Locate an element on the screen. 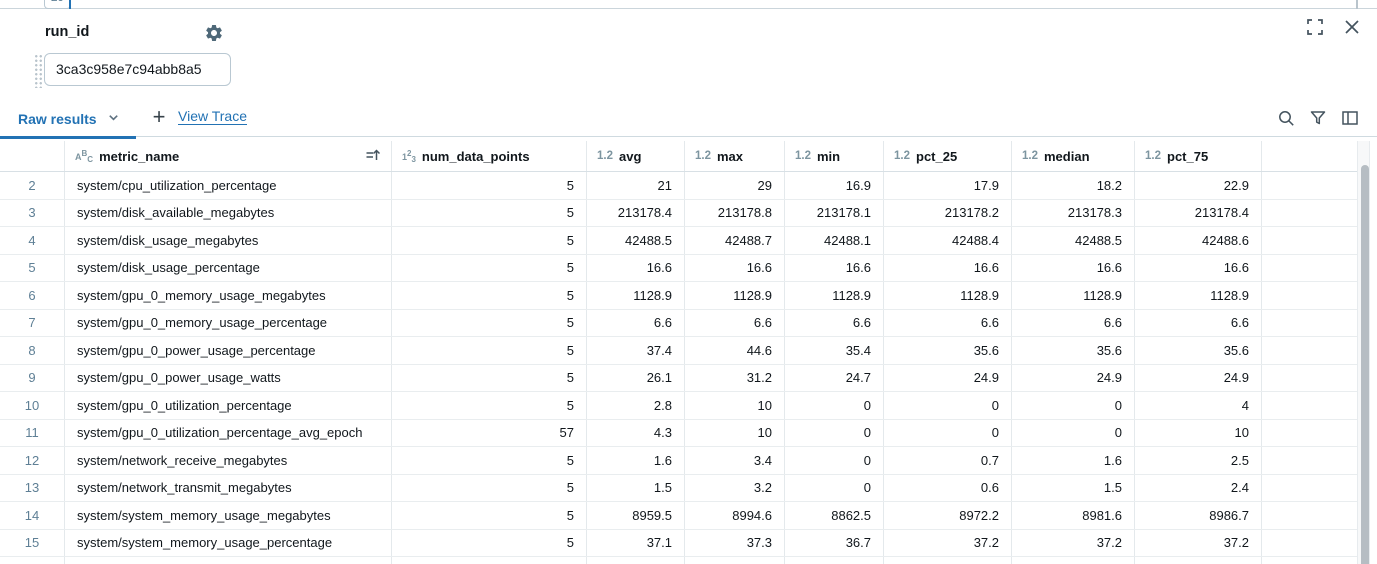 This screenshot has width=1377, height=564. scrollbar-thumb is located at coordinates (1364, 364).